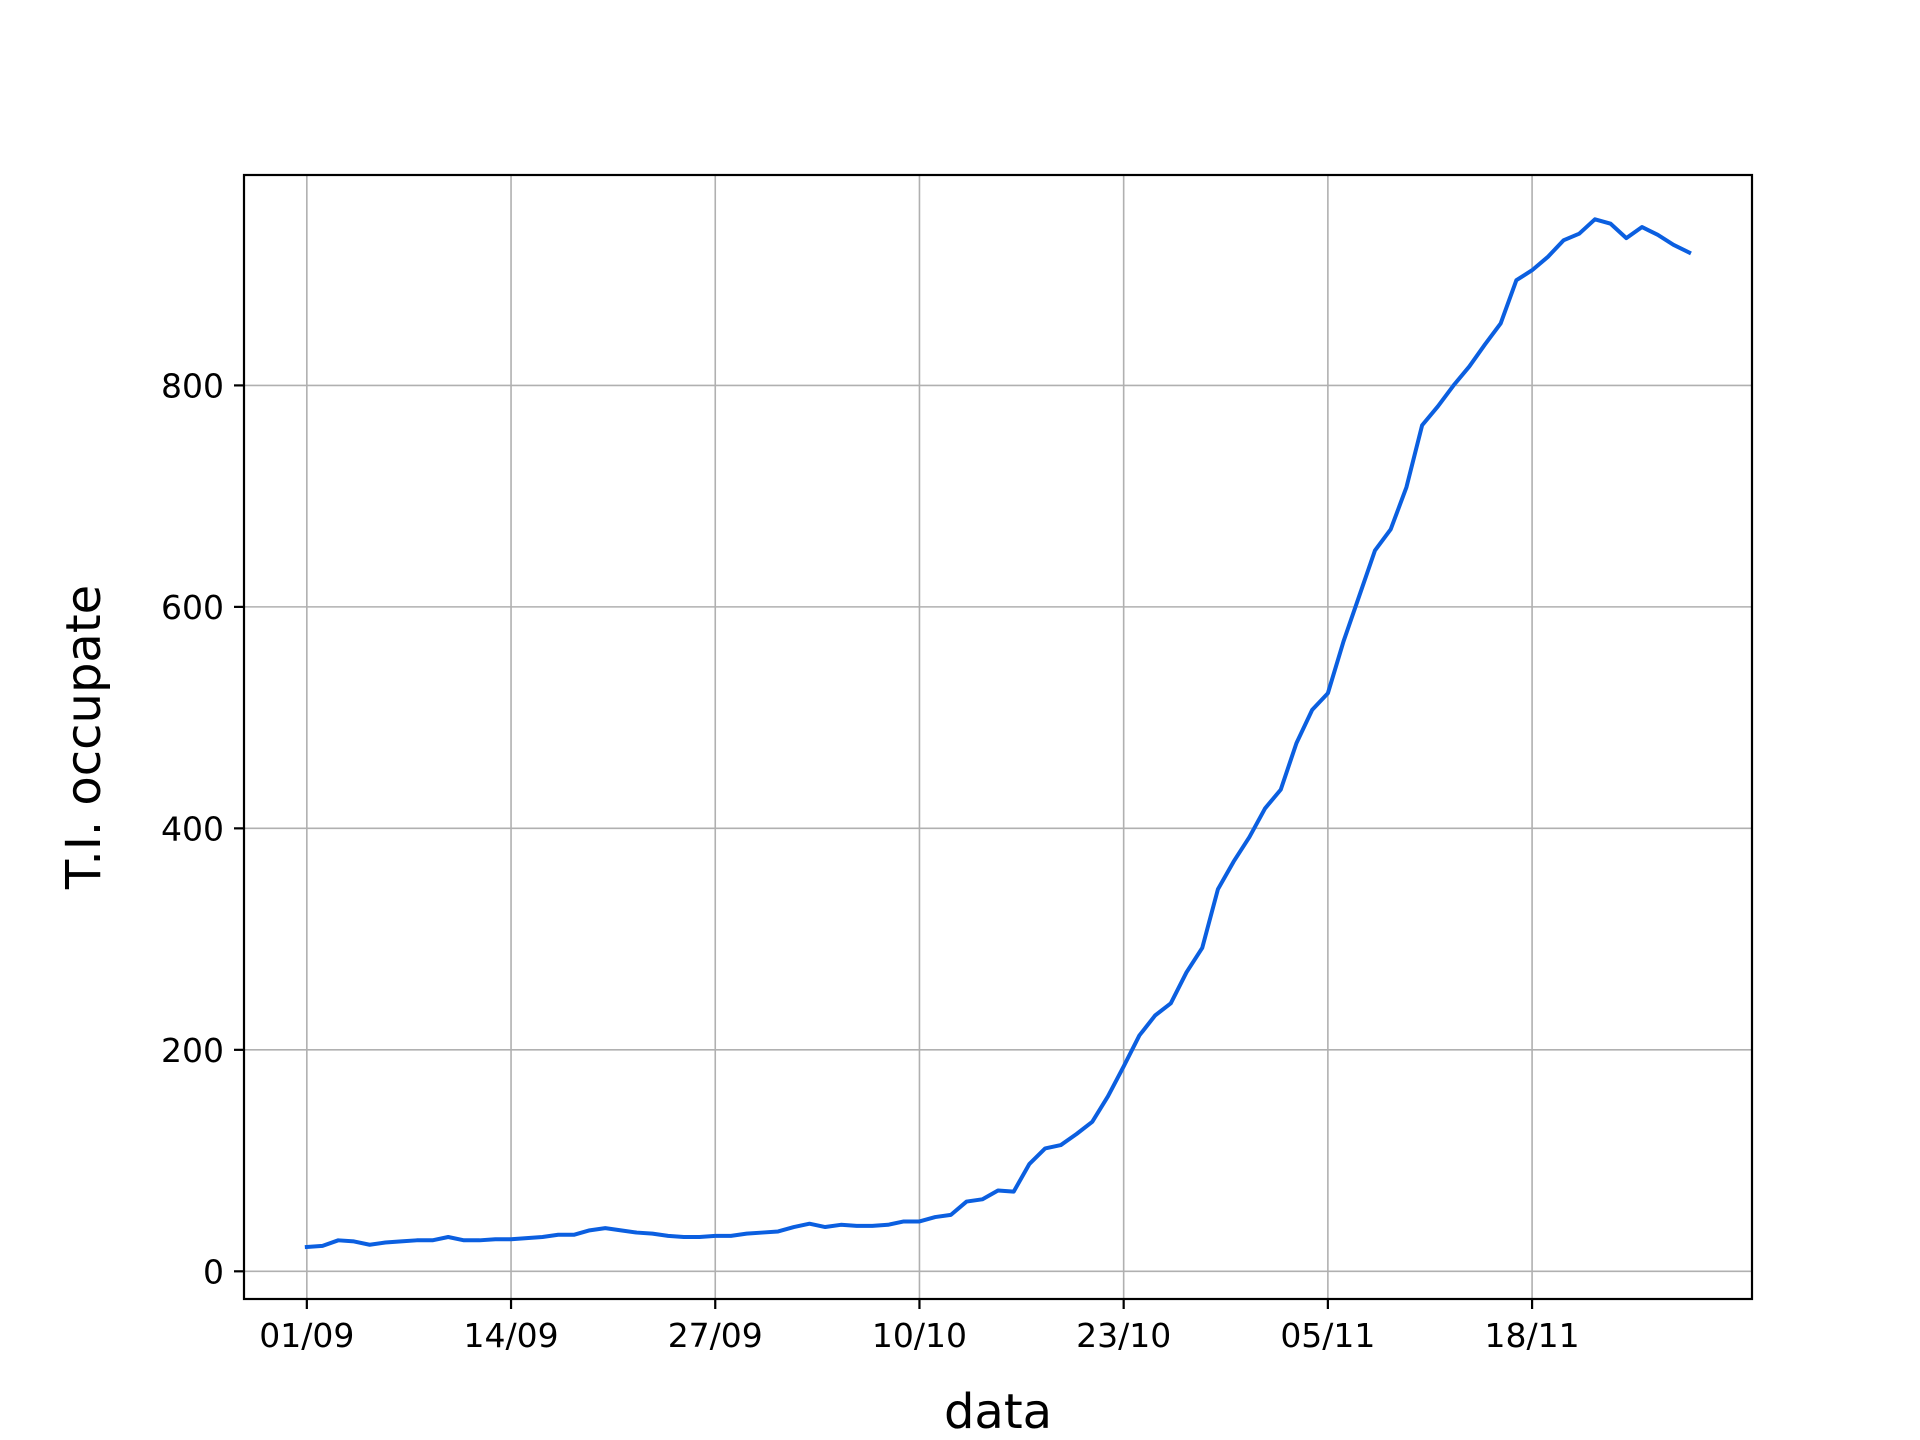  Describe the element at coordinates (919, 1335) in the screenshot. I see `x-tick-label: 10/10` at that location.